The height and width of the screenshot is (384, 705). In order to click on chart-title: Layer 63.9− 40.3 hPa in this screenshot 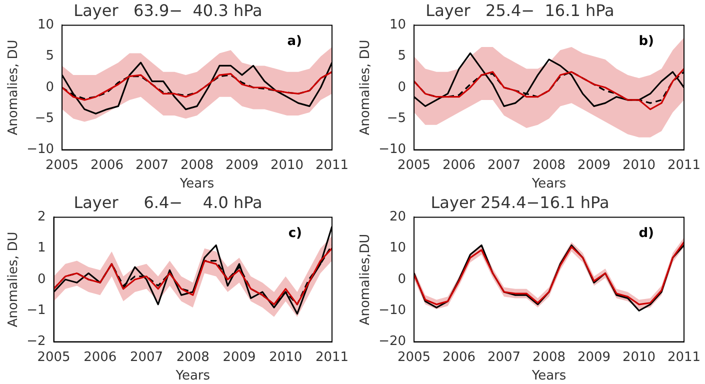, I will do `click(168, 10)`.